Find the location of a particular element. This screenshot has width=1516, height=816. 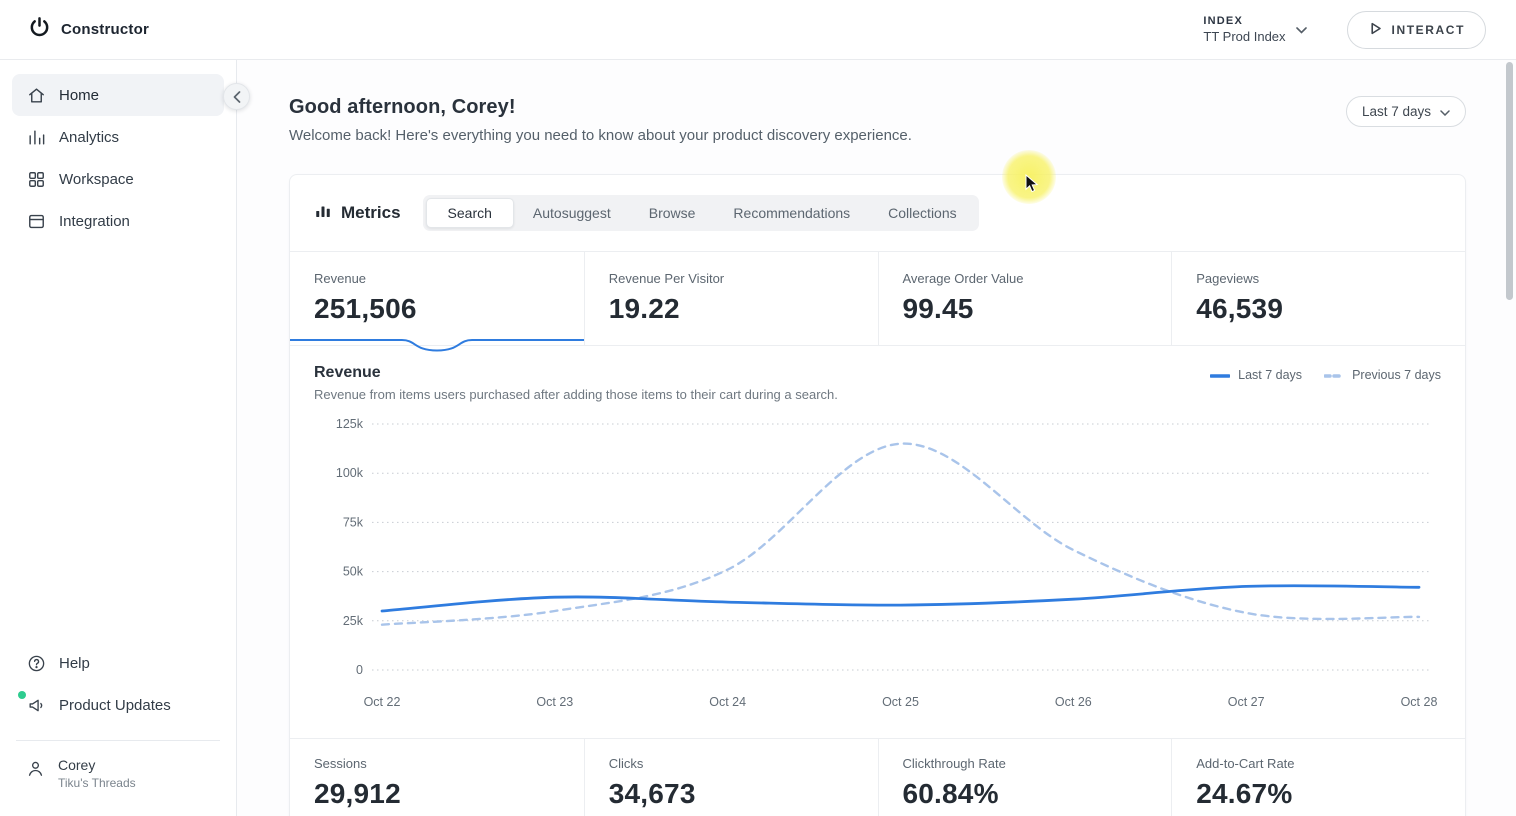

stat-label: Average Order Value is located at coordinates (963, 278).